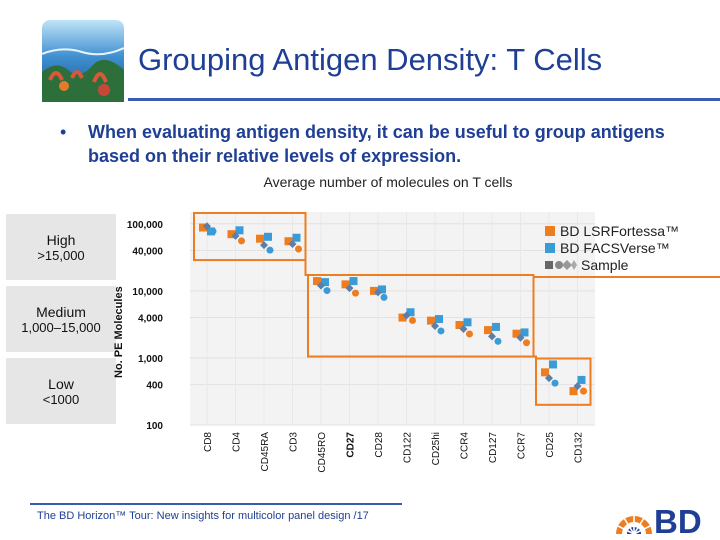 The height and width of the screenshot is (540, 720). I want to click on bd-sunburst-icon, so click(634, 525).